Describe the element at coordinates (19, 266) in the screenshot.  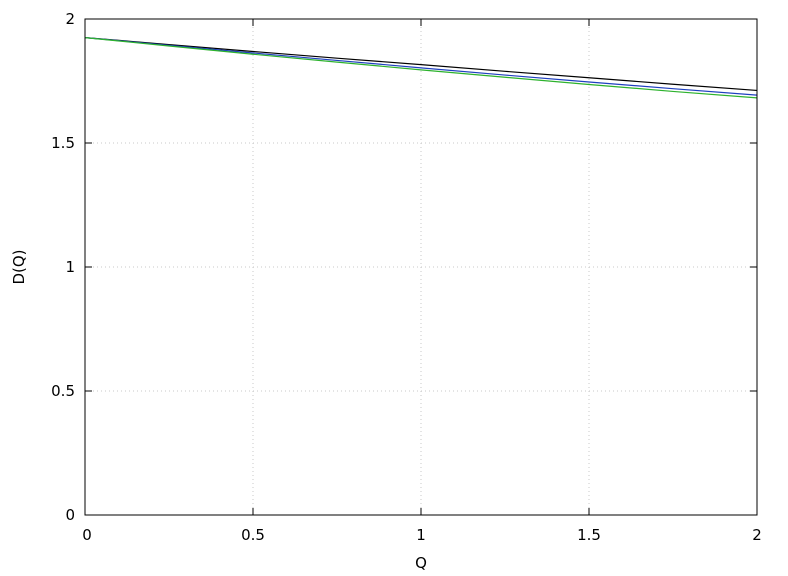
I see `y-axis-label: D(Q)` at that location.